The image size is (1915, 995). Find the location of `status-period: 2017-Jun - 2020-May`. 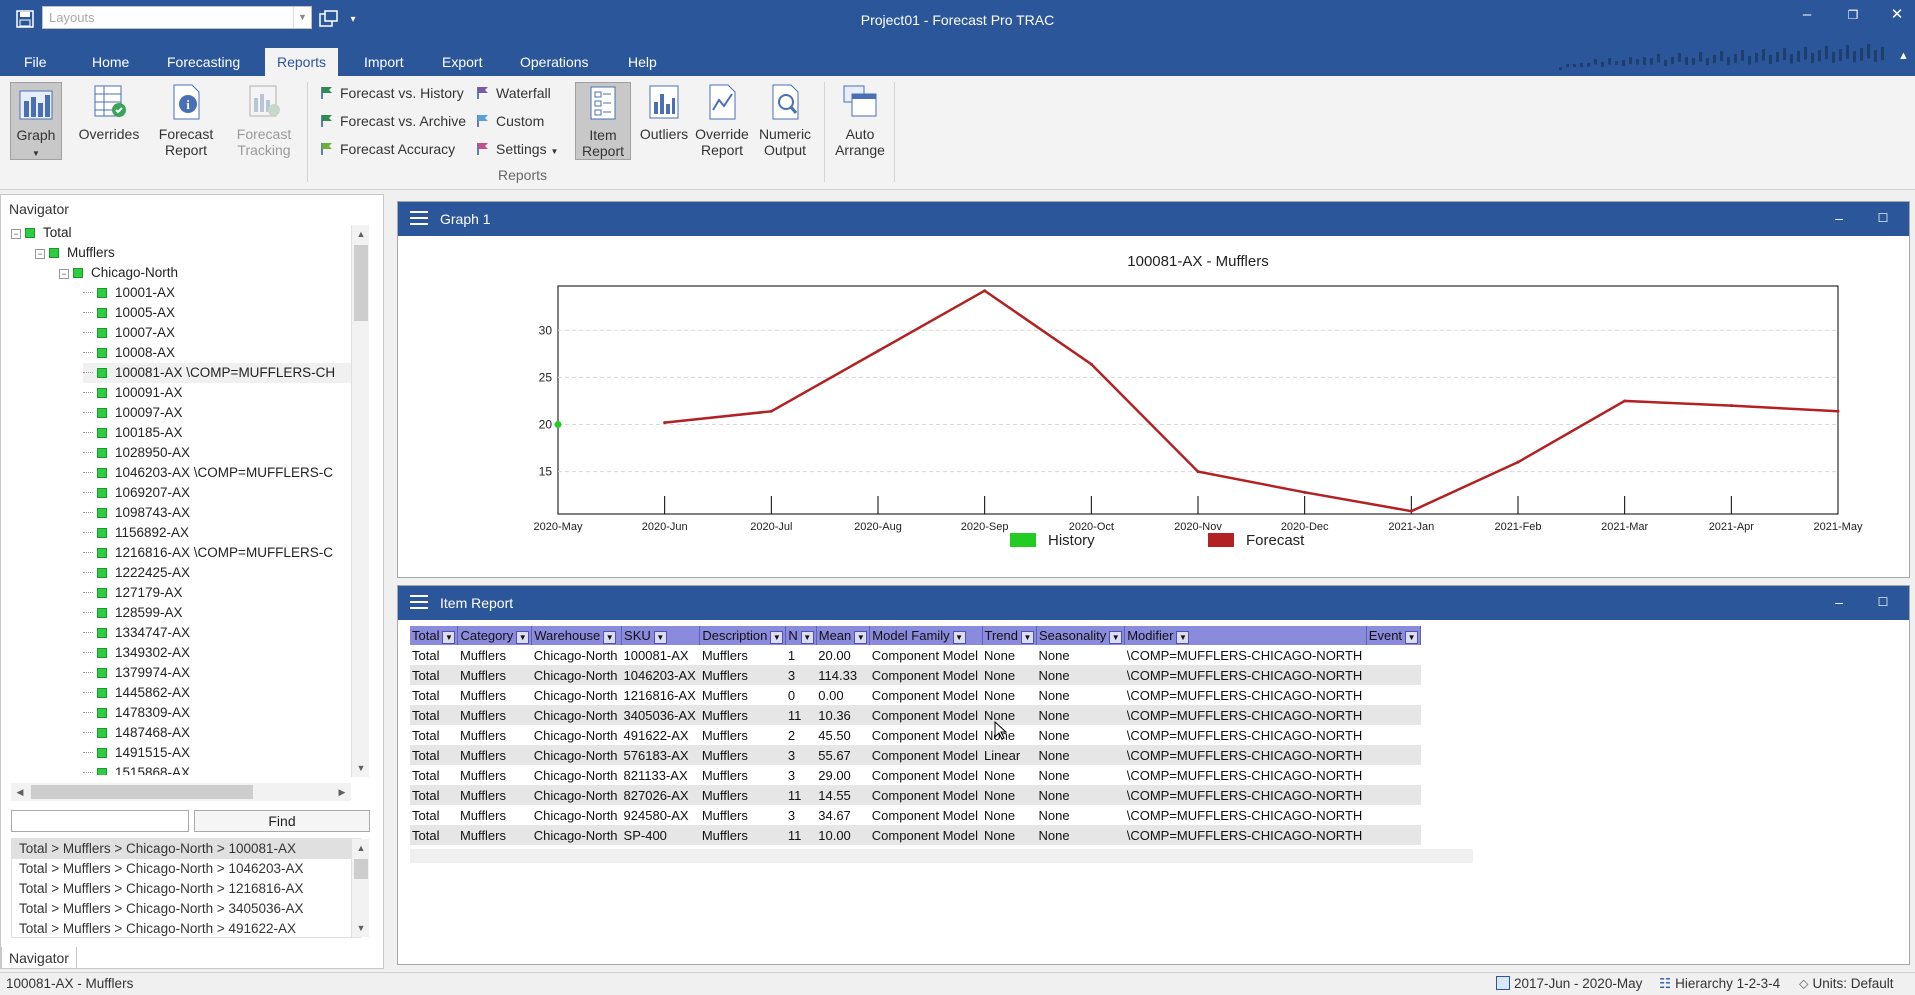

status-period: 2017-Jun - 2020-May is located at coordinates (1569, 984).